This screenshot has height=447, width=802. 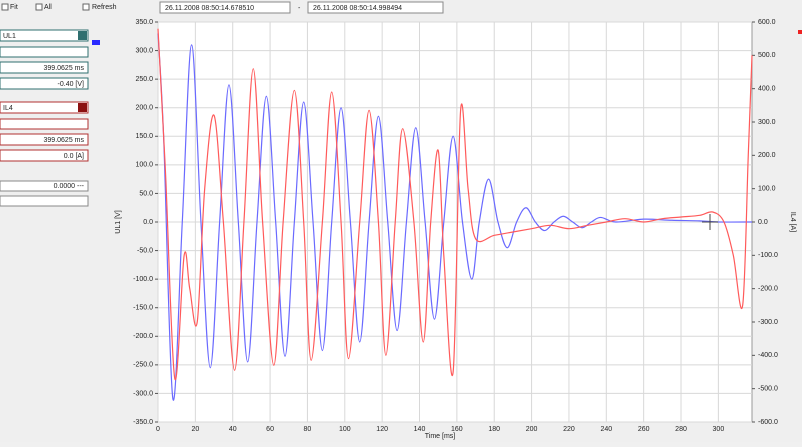 I want to click on x-tick-label: 300, so click(x=719, y=429).